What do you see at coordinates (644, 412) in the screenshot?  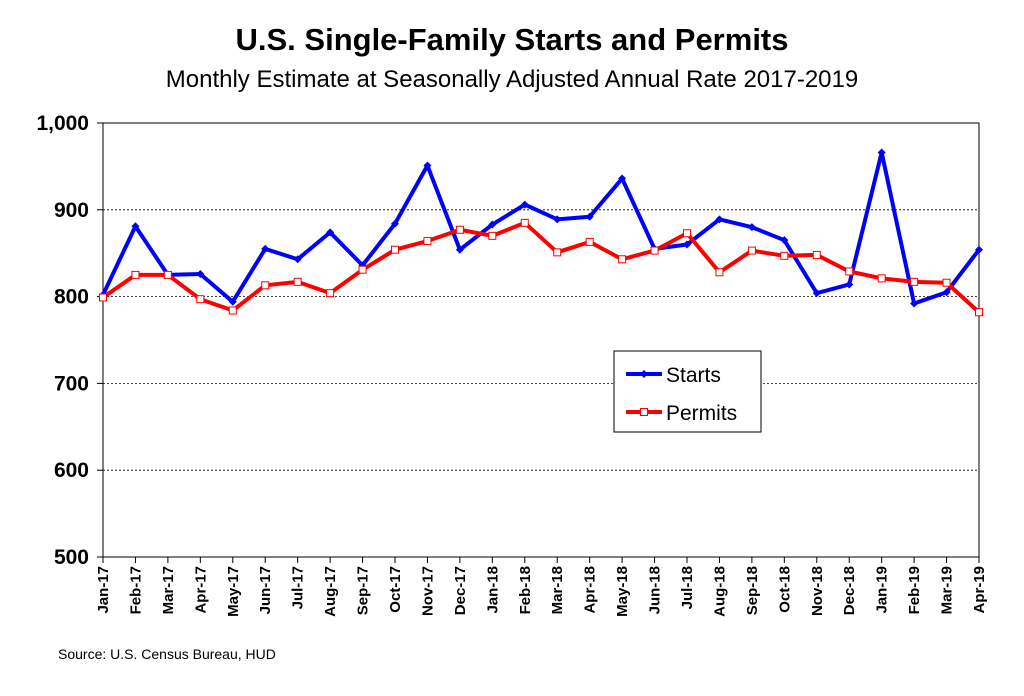 I see `legend-marker-permits` at bounding box center [644, 412].